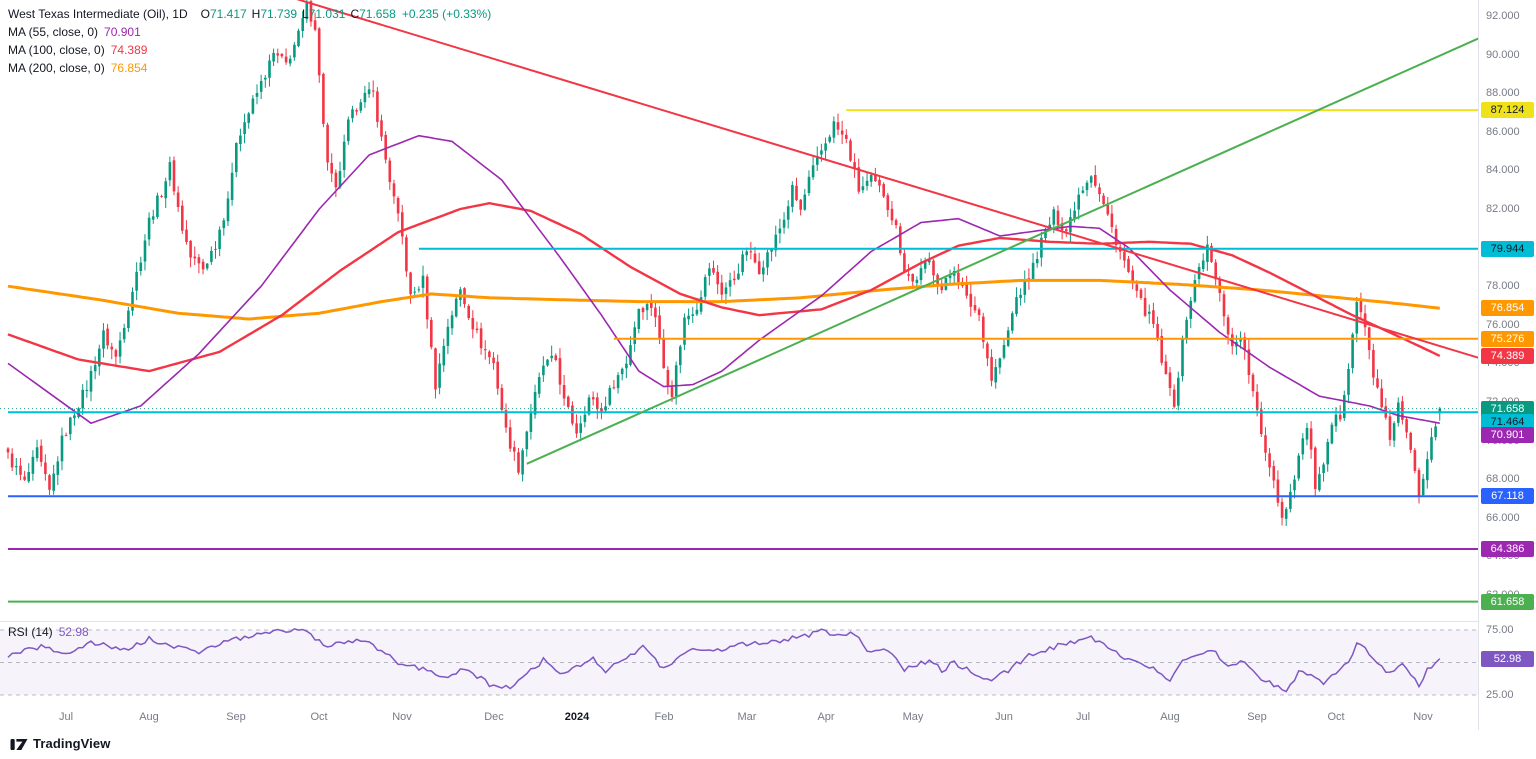  What do you see at coordinates (327, 14) in the screenshot?
I see `low-value: 71.031` at bounding box center [327, 14].